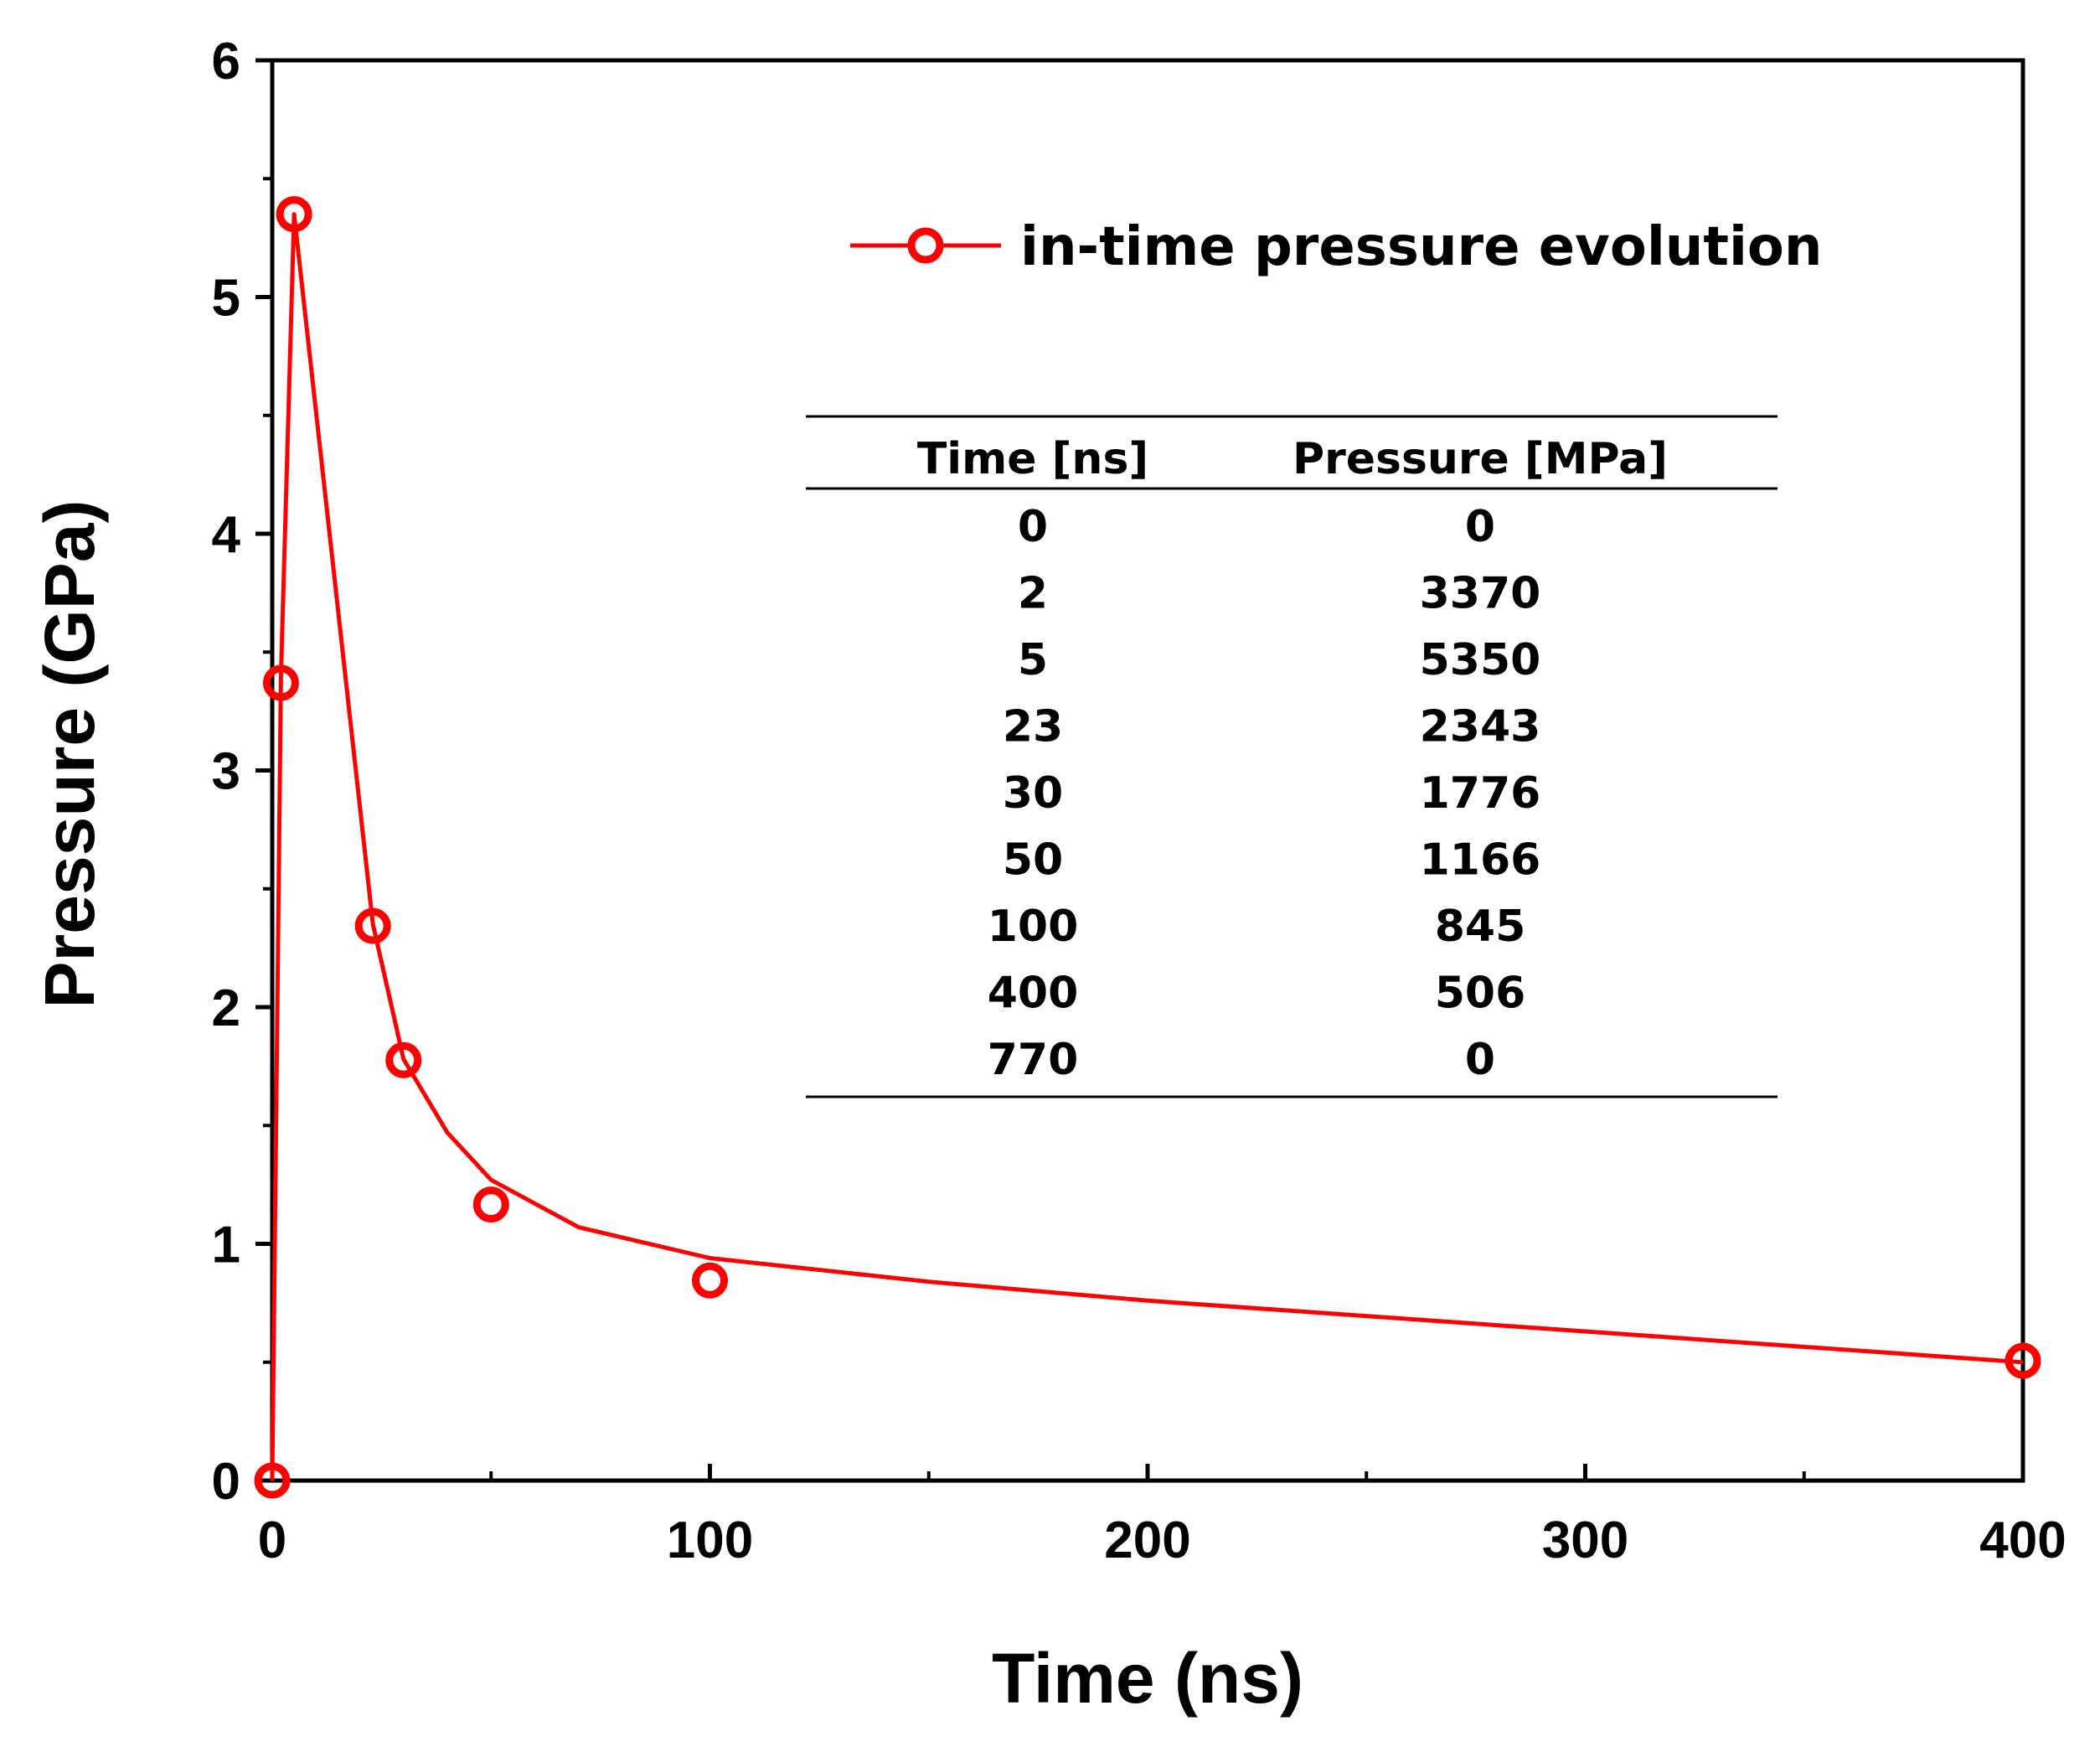 The height and width of the screenshot is (1747, 2100). I want to click on y-axis-title: Pressure (GPa), so click(70, 754).